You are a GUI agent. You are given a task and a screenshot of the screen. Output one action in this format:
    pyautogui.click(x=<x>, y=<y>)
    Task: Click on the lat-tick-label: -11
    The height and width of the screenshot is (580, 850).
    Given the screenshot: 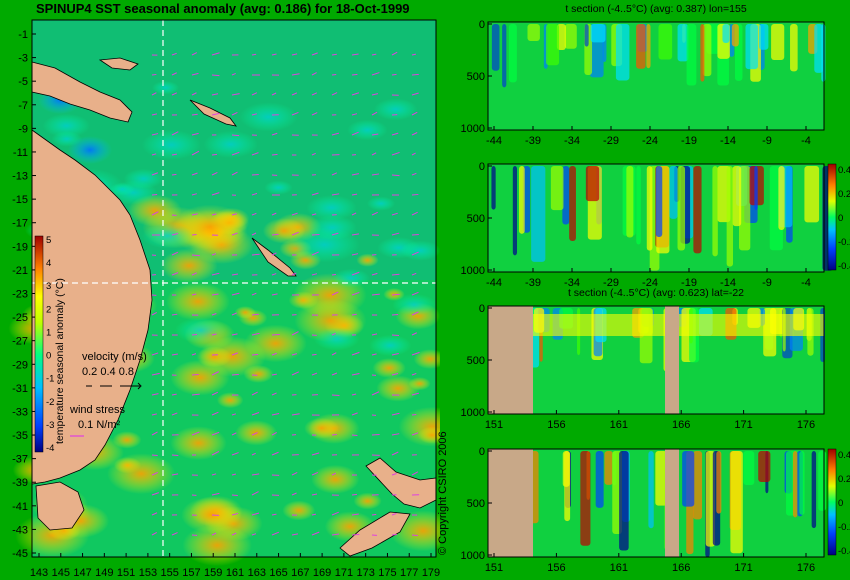 What is the action you would take?
    pyautogui.click(x=20, y=153)
    